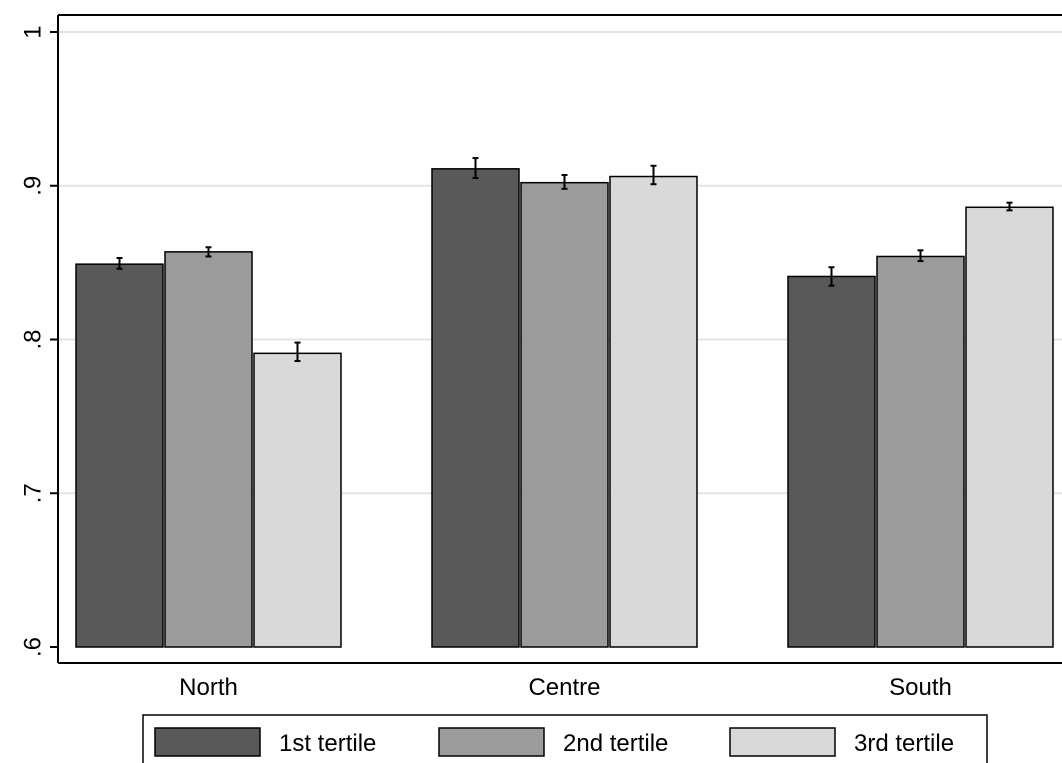  Describe the element at coordinates (327, 743) in the screenshot. I see `legend-label: 1st tertile` at that location.